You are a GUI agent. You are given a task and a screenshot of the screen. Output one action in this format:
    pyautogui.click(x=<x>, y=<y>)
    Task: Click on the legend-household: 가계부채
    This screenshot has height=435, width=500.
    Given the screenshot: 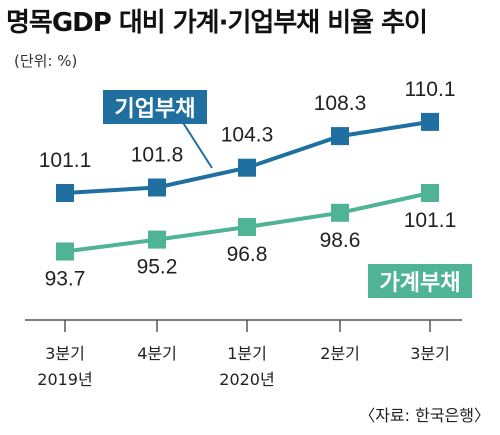 What is the action you would take?
    pyautogui.click(x=420, y=281)
    